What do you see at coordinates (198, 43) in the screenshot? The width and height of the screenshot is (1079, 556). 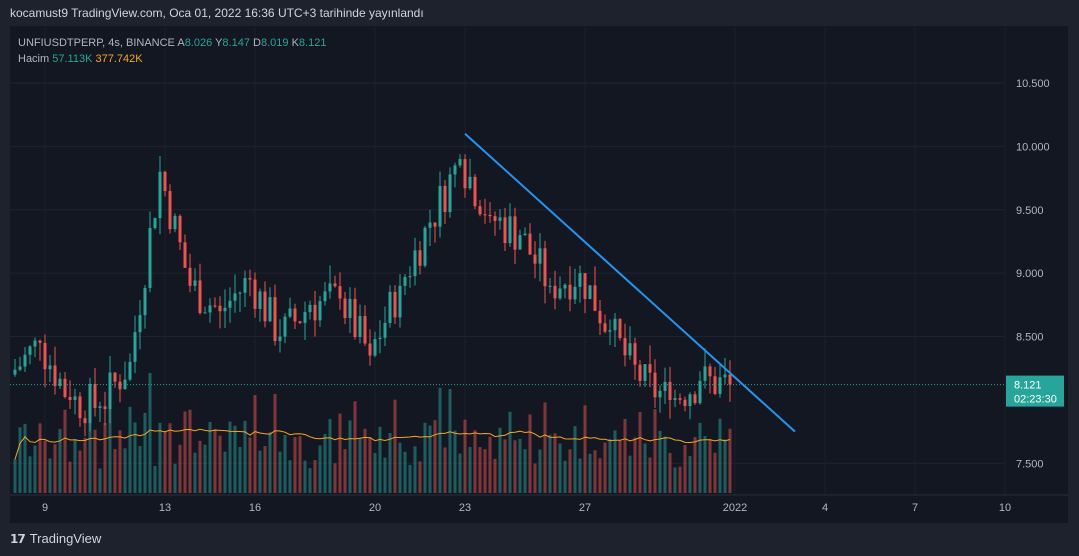 I see `legend-open: 8.026` at bounding box center [198, 43].